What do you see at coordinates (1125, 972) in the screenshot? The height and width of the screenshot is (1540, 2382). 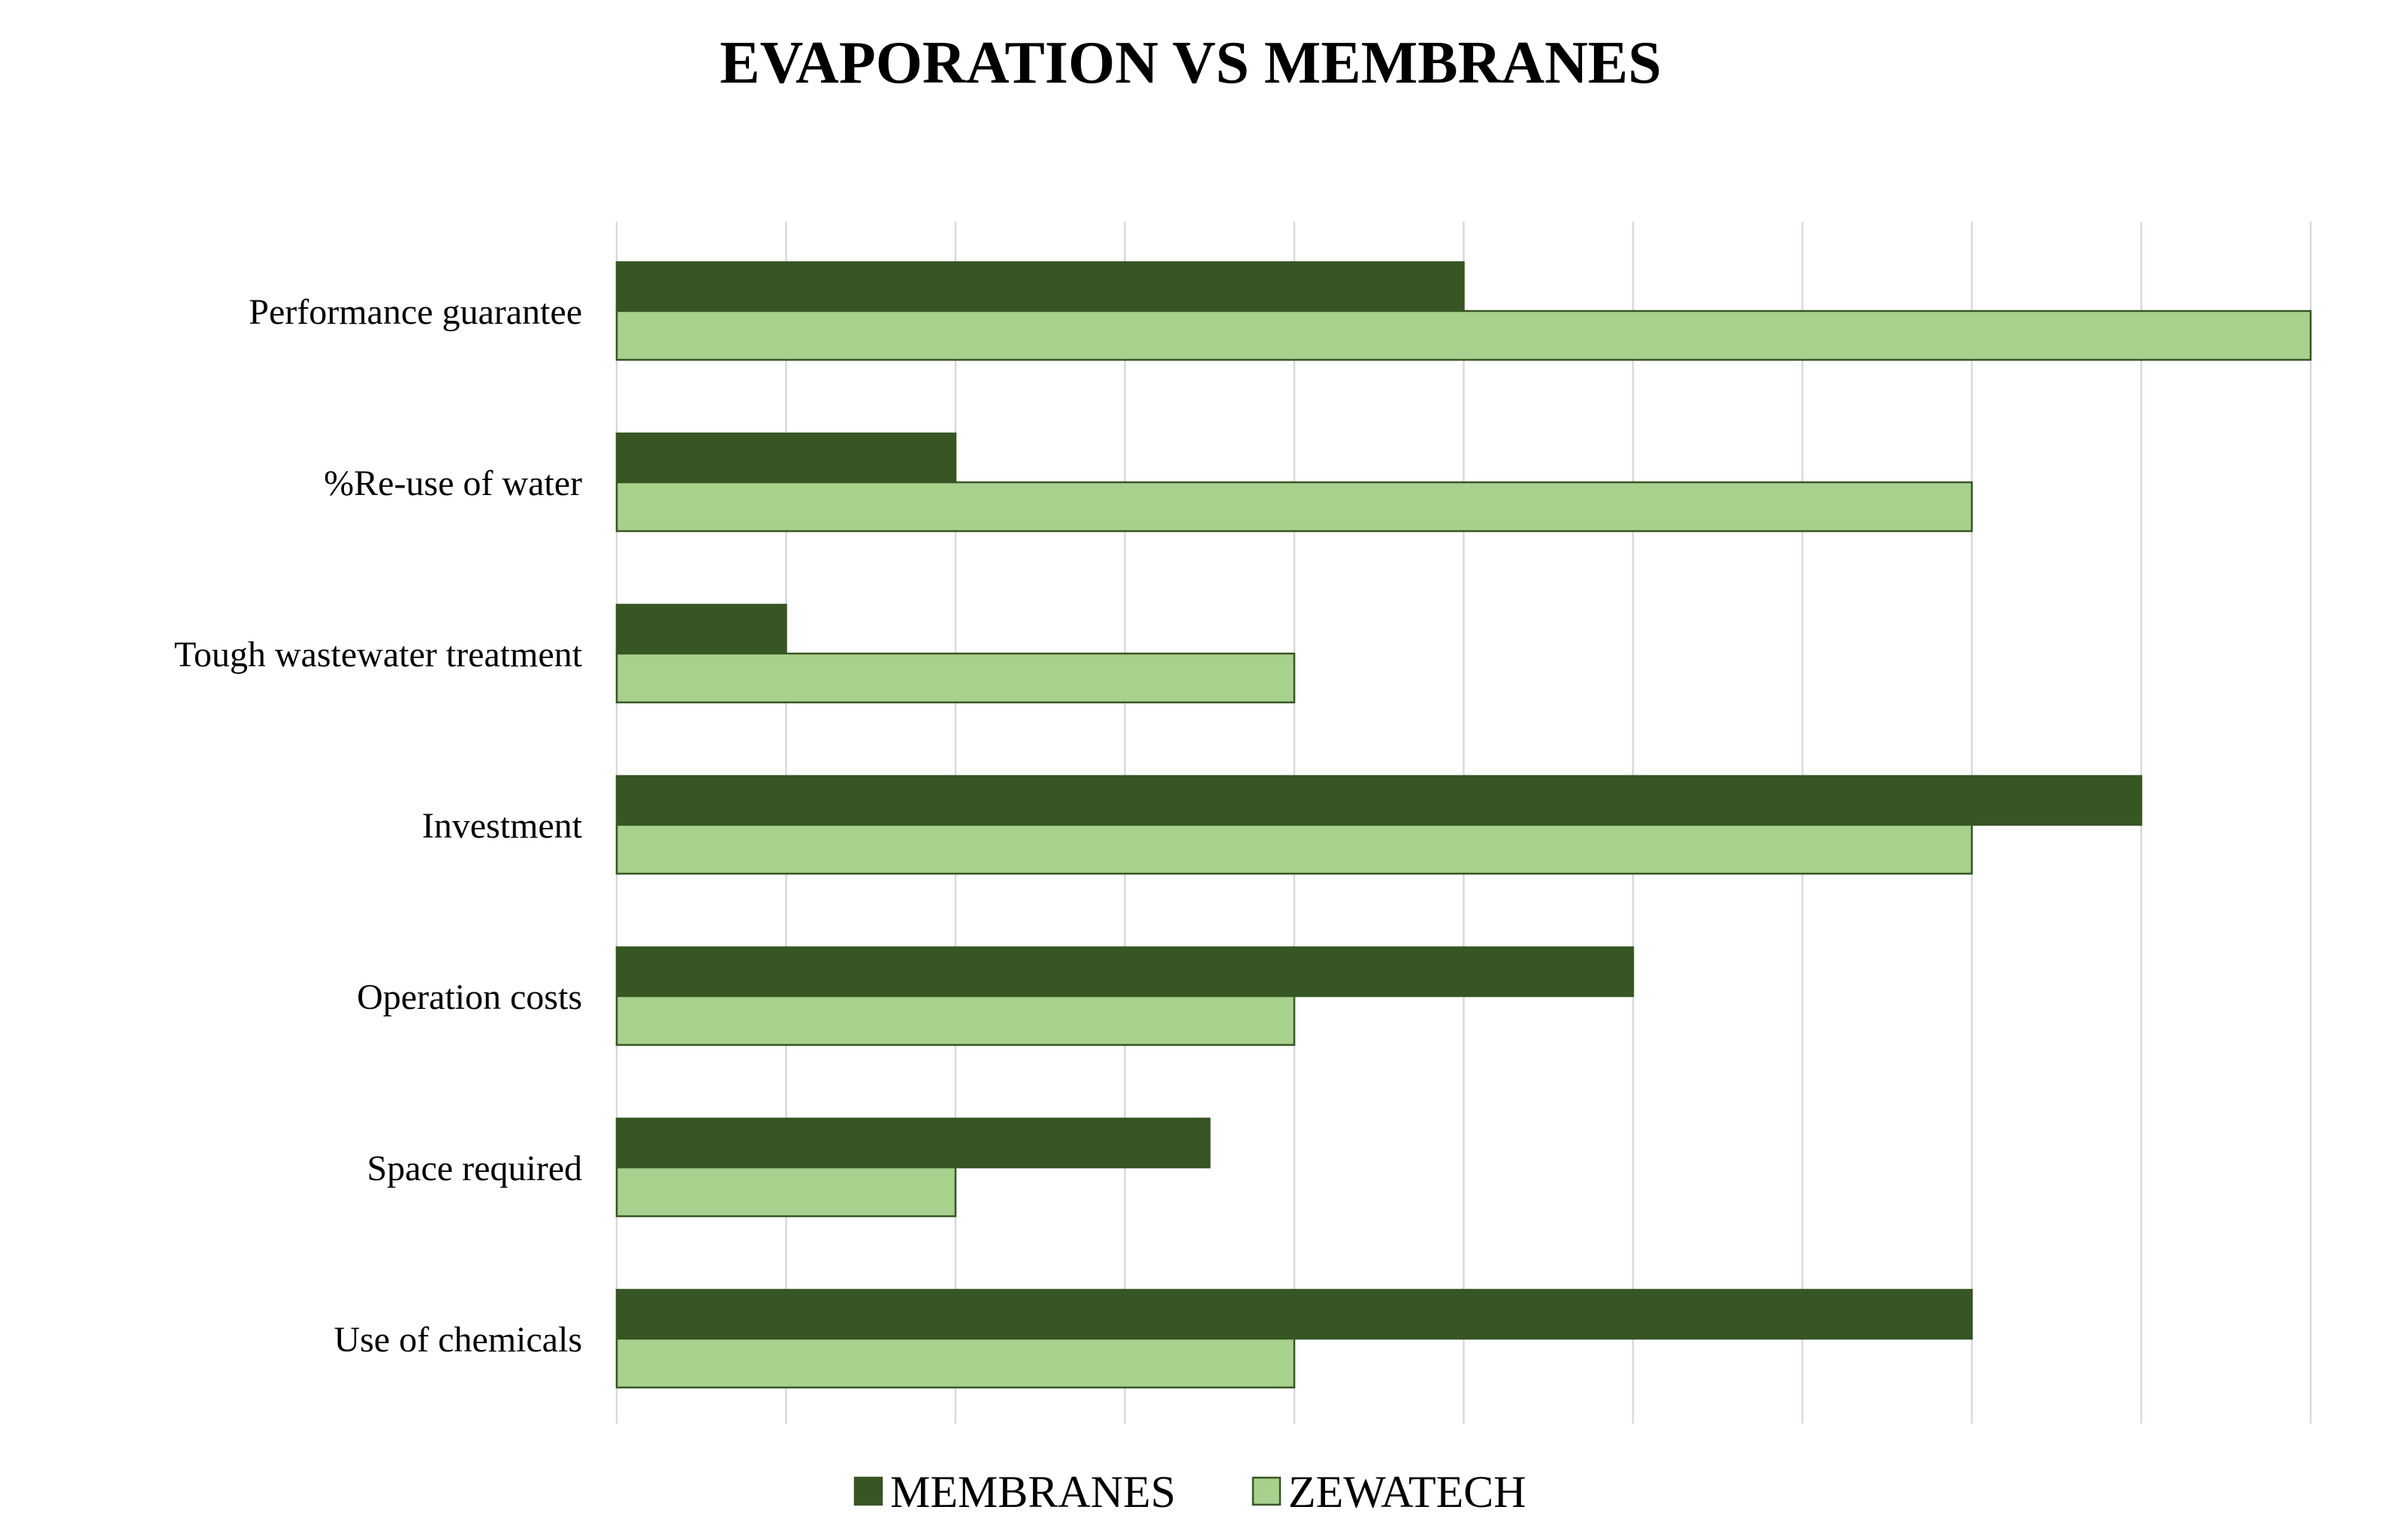 I see `bar-membranes-operation-costs` at bounding box center [1125, 972].